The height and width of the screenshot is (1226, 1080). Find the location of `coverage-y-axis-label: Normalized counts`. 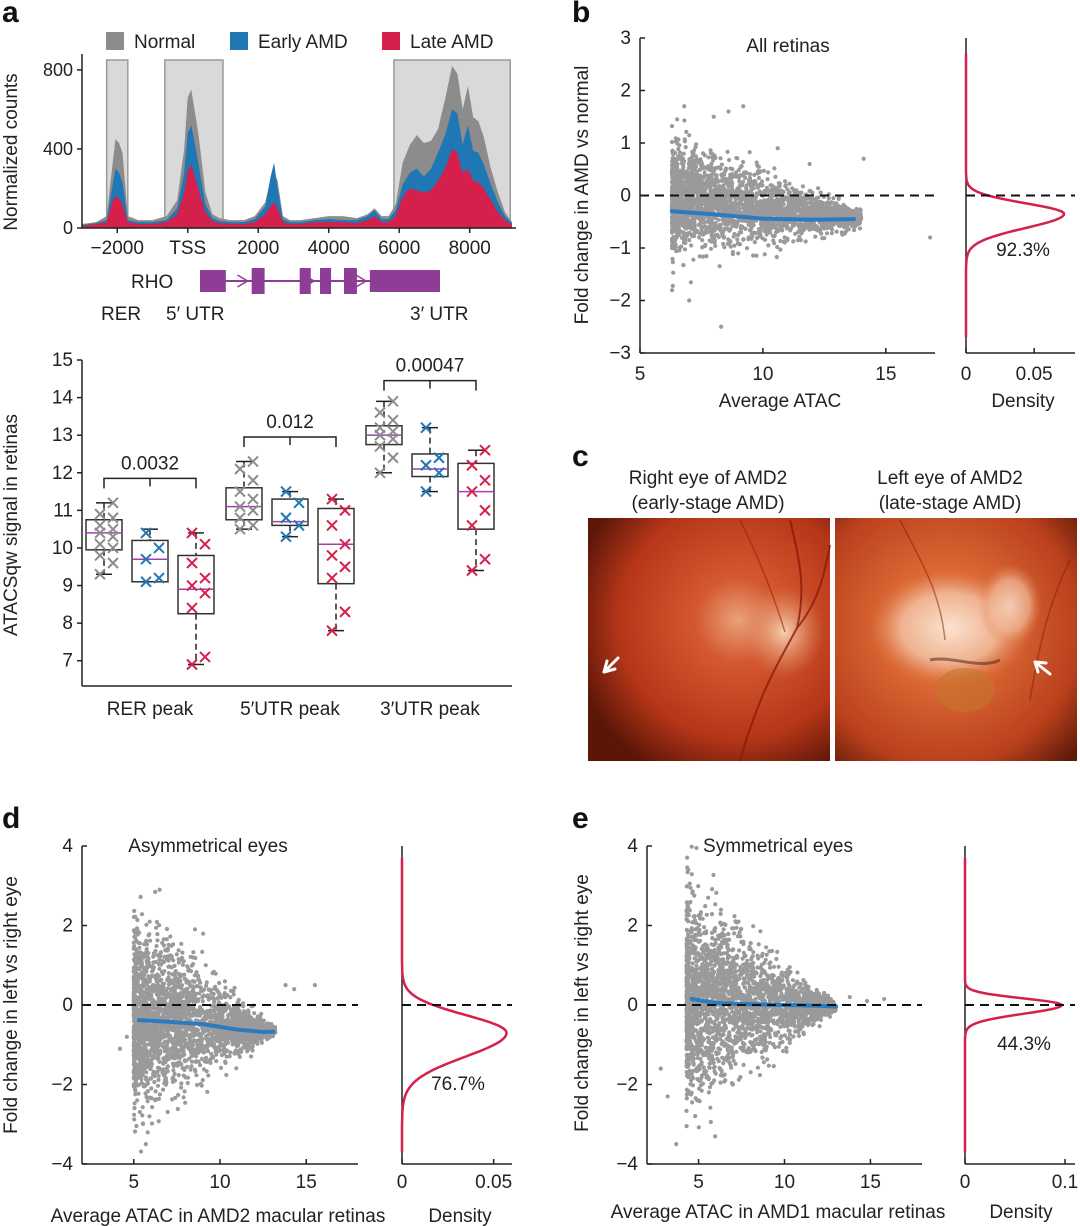

coverage-y-axis-label: Normalized counts is located at coordinates (11, 151).